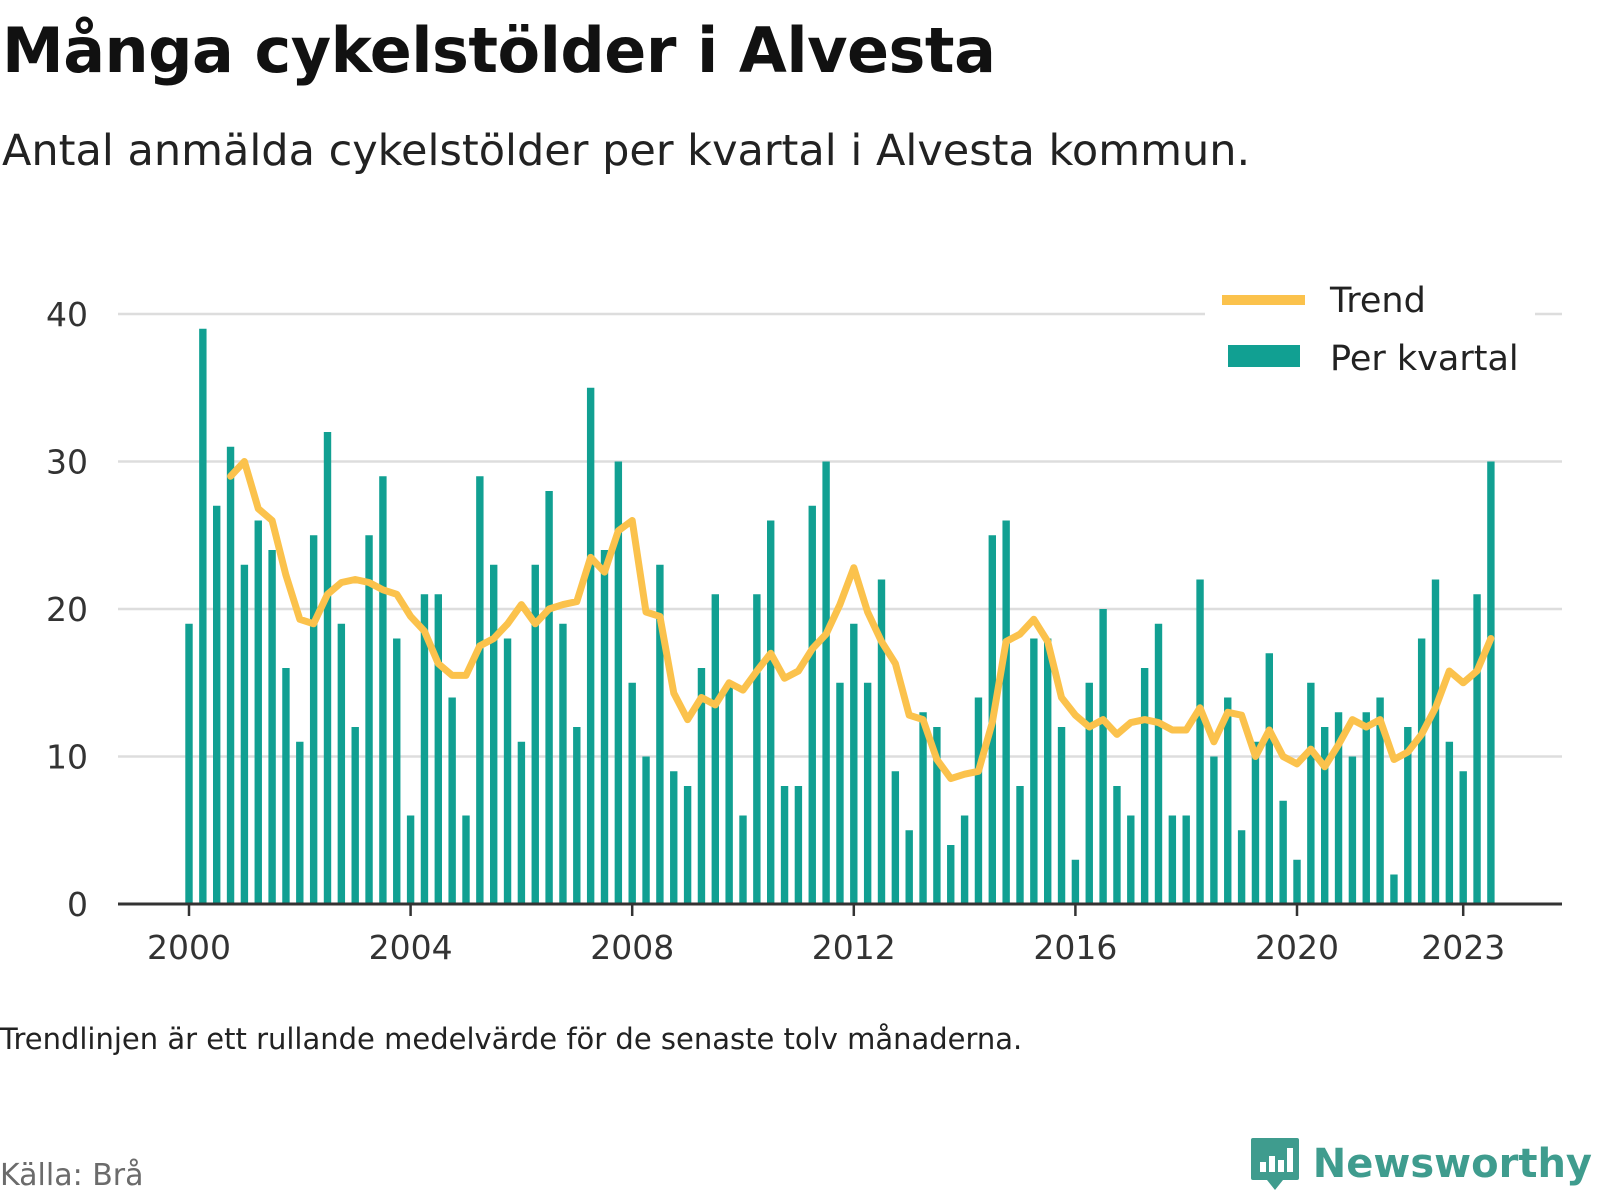 This screenshot has height=1200, width=1600. I want to click on bar-2005-Q2, so click(480, 690).